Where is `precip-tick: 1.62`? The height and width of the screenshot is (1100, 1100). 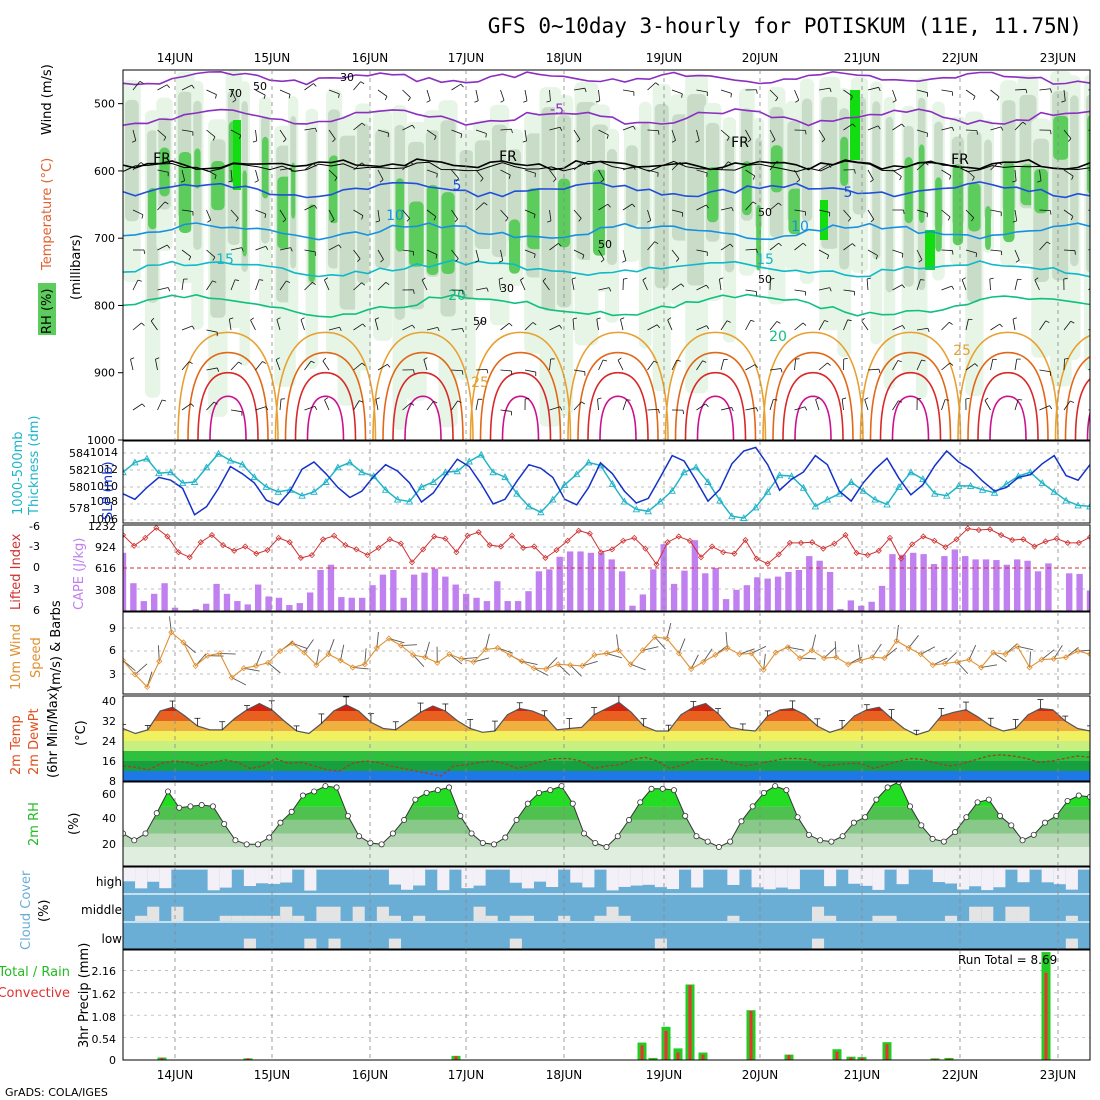 precip-tick: 1.62 is located at coordinates (104, 994).